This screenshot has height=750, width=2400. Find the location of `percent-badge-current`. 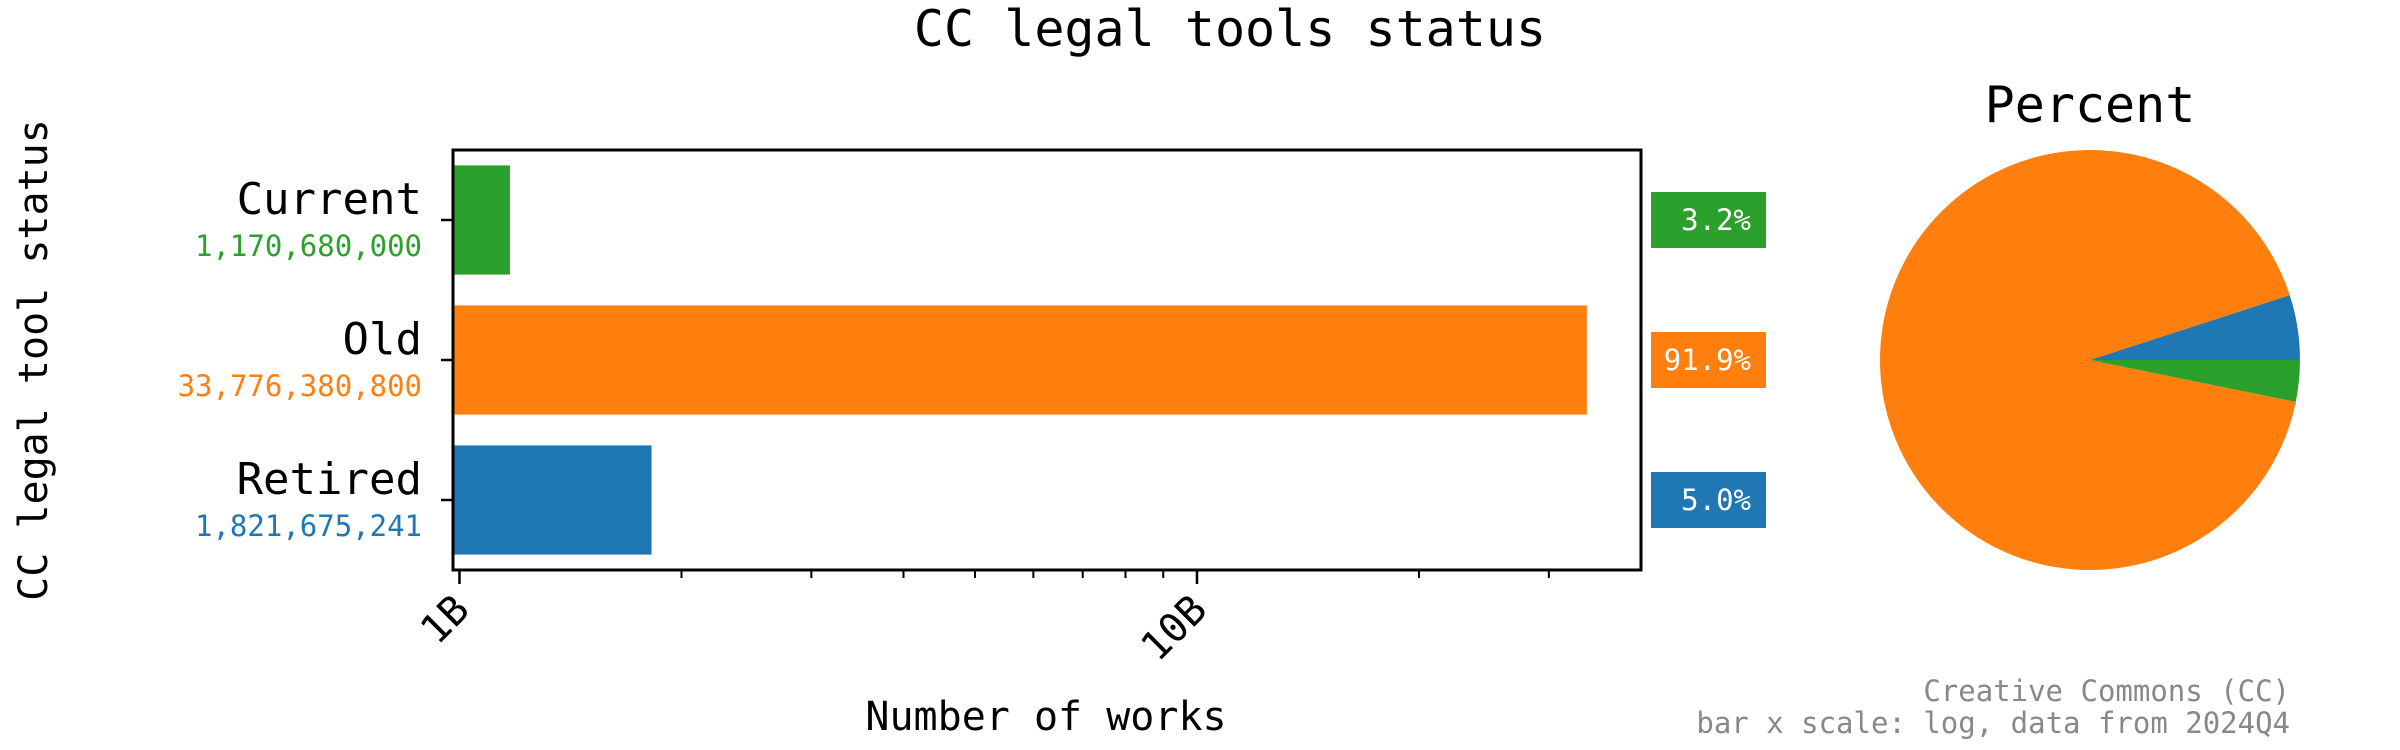

percent-badge-current is located at coordinates (1708, 220).